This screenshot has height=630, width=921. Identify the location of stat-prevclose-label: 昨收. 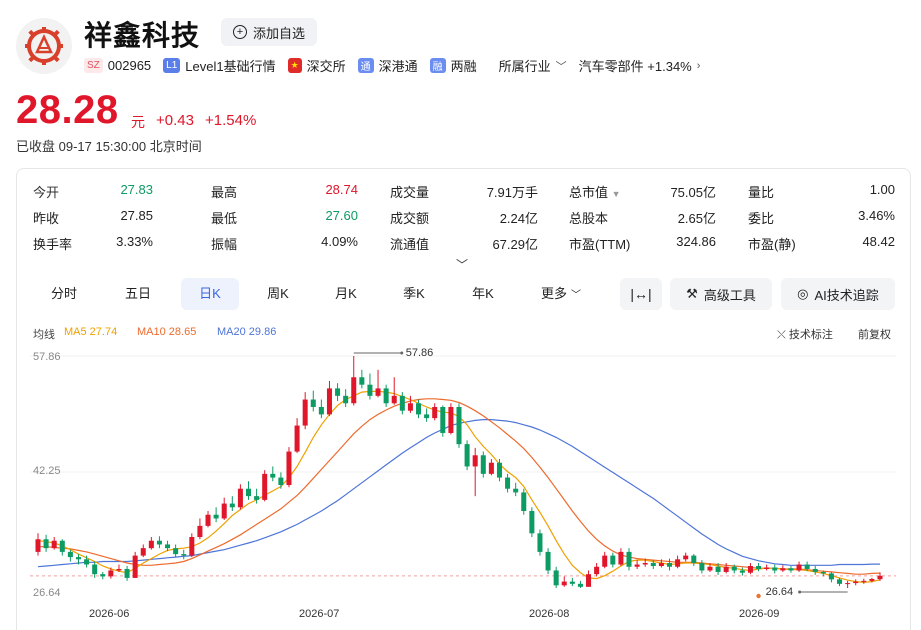
(46, 218).